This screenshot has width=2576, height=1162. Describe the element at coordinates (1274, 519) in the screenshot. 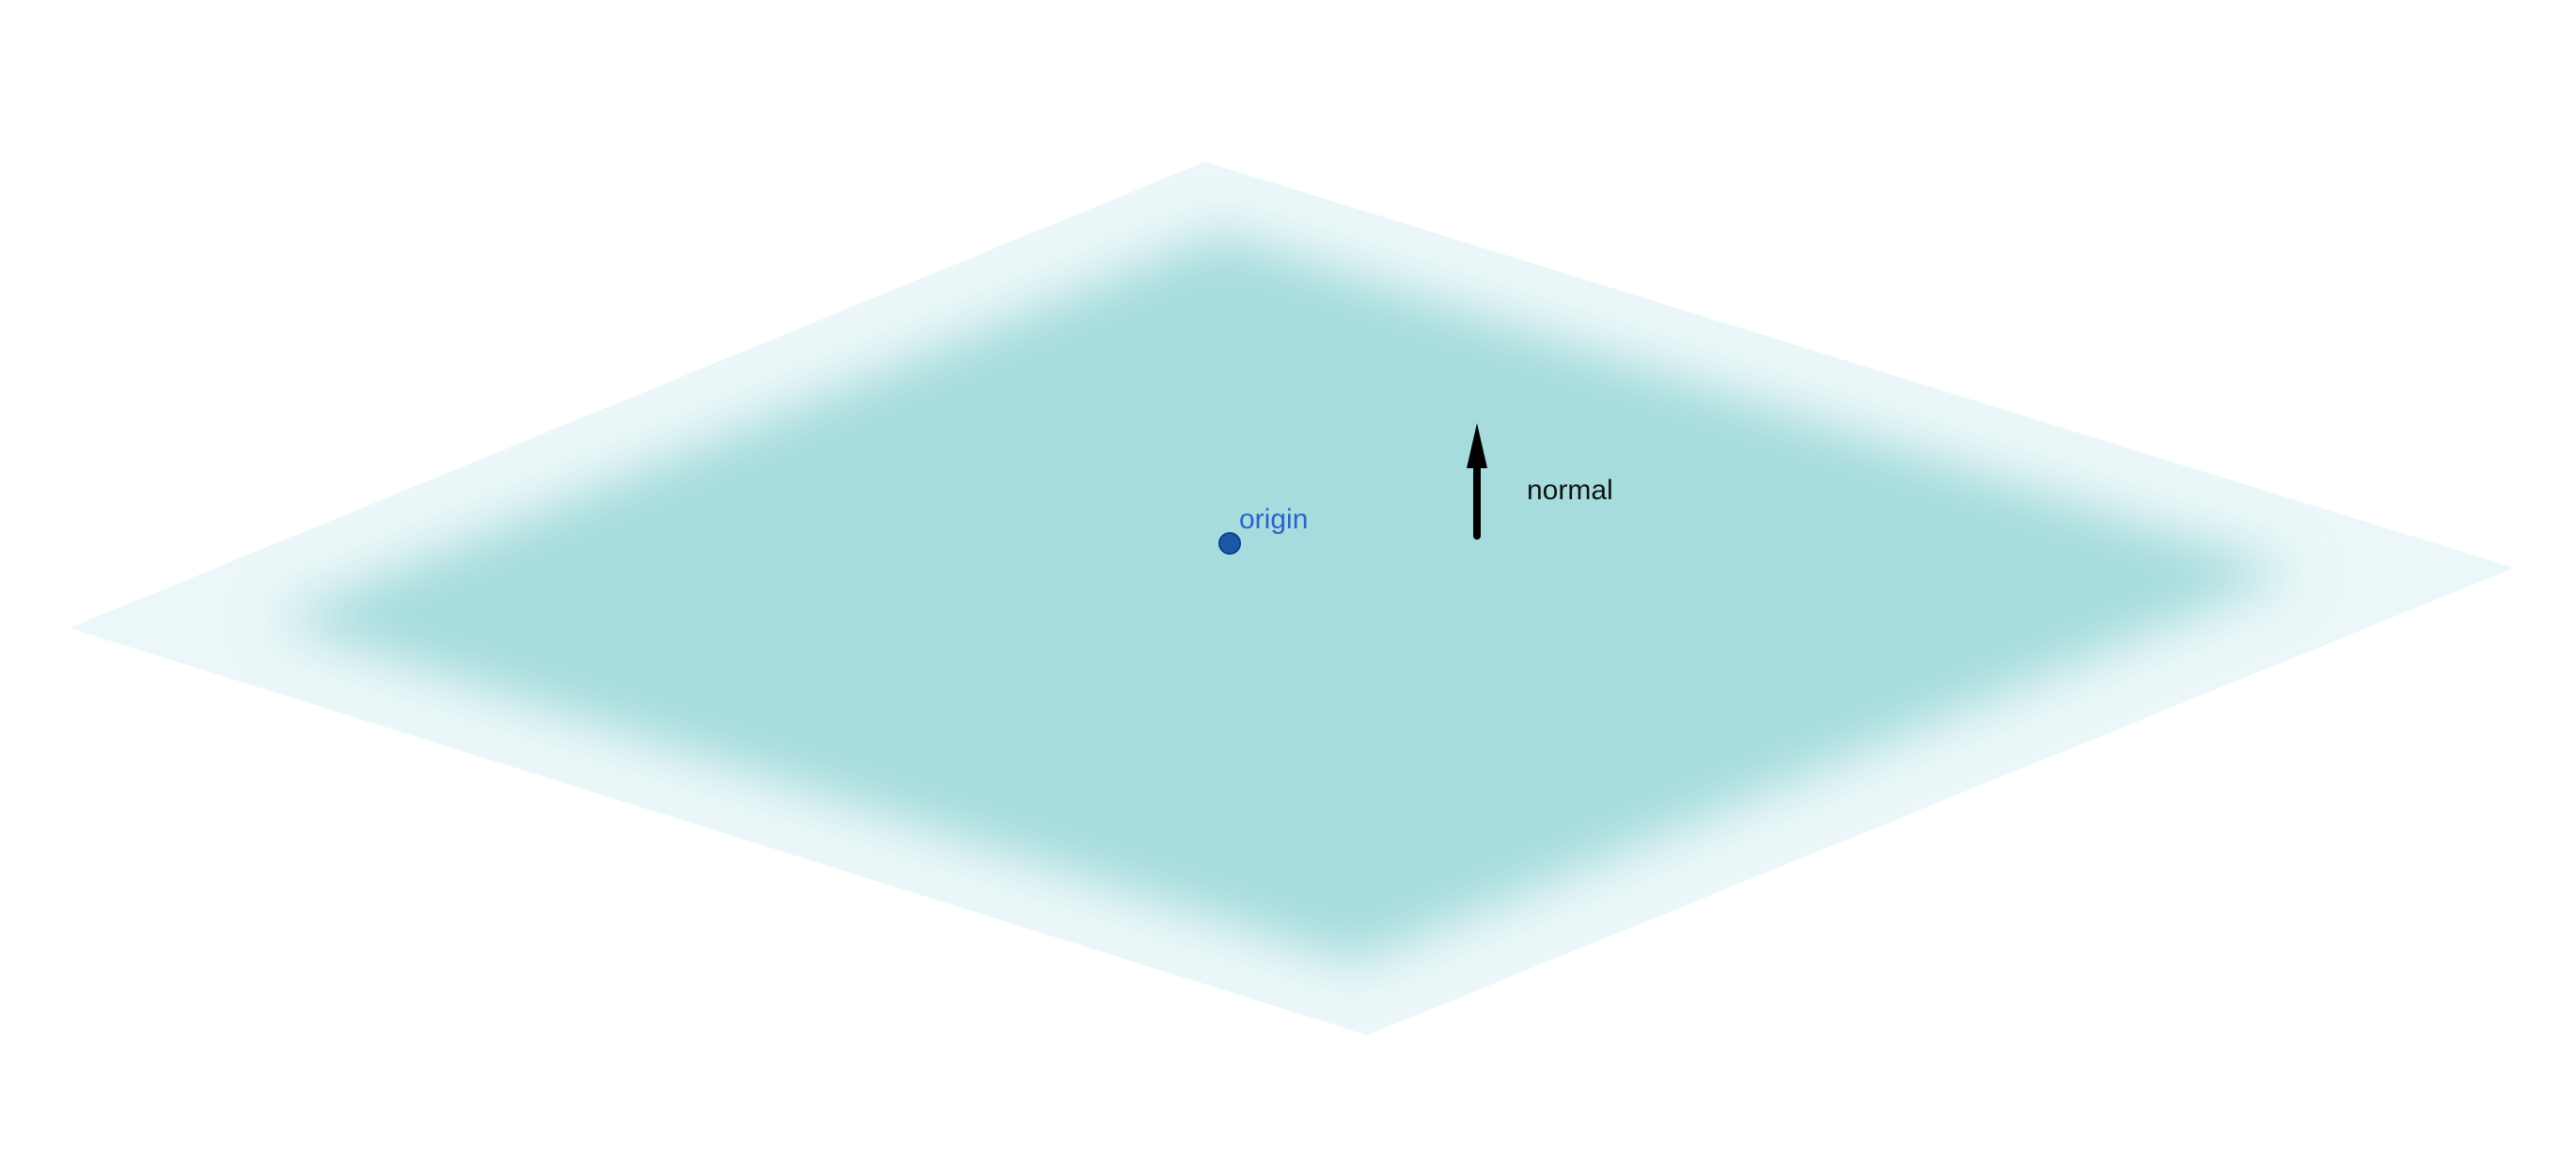

I see `origin-label: origin` at that location.